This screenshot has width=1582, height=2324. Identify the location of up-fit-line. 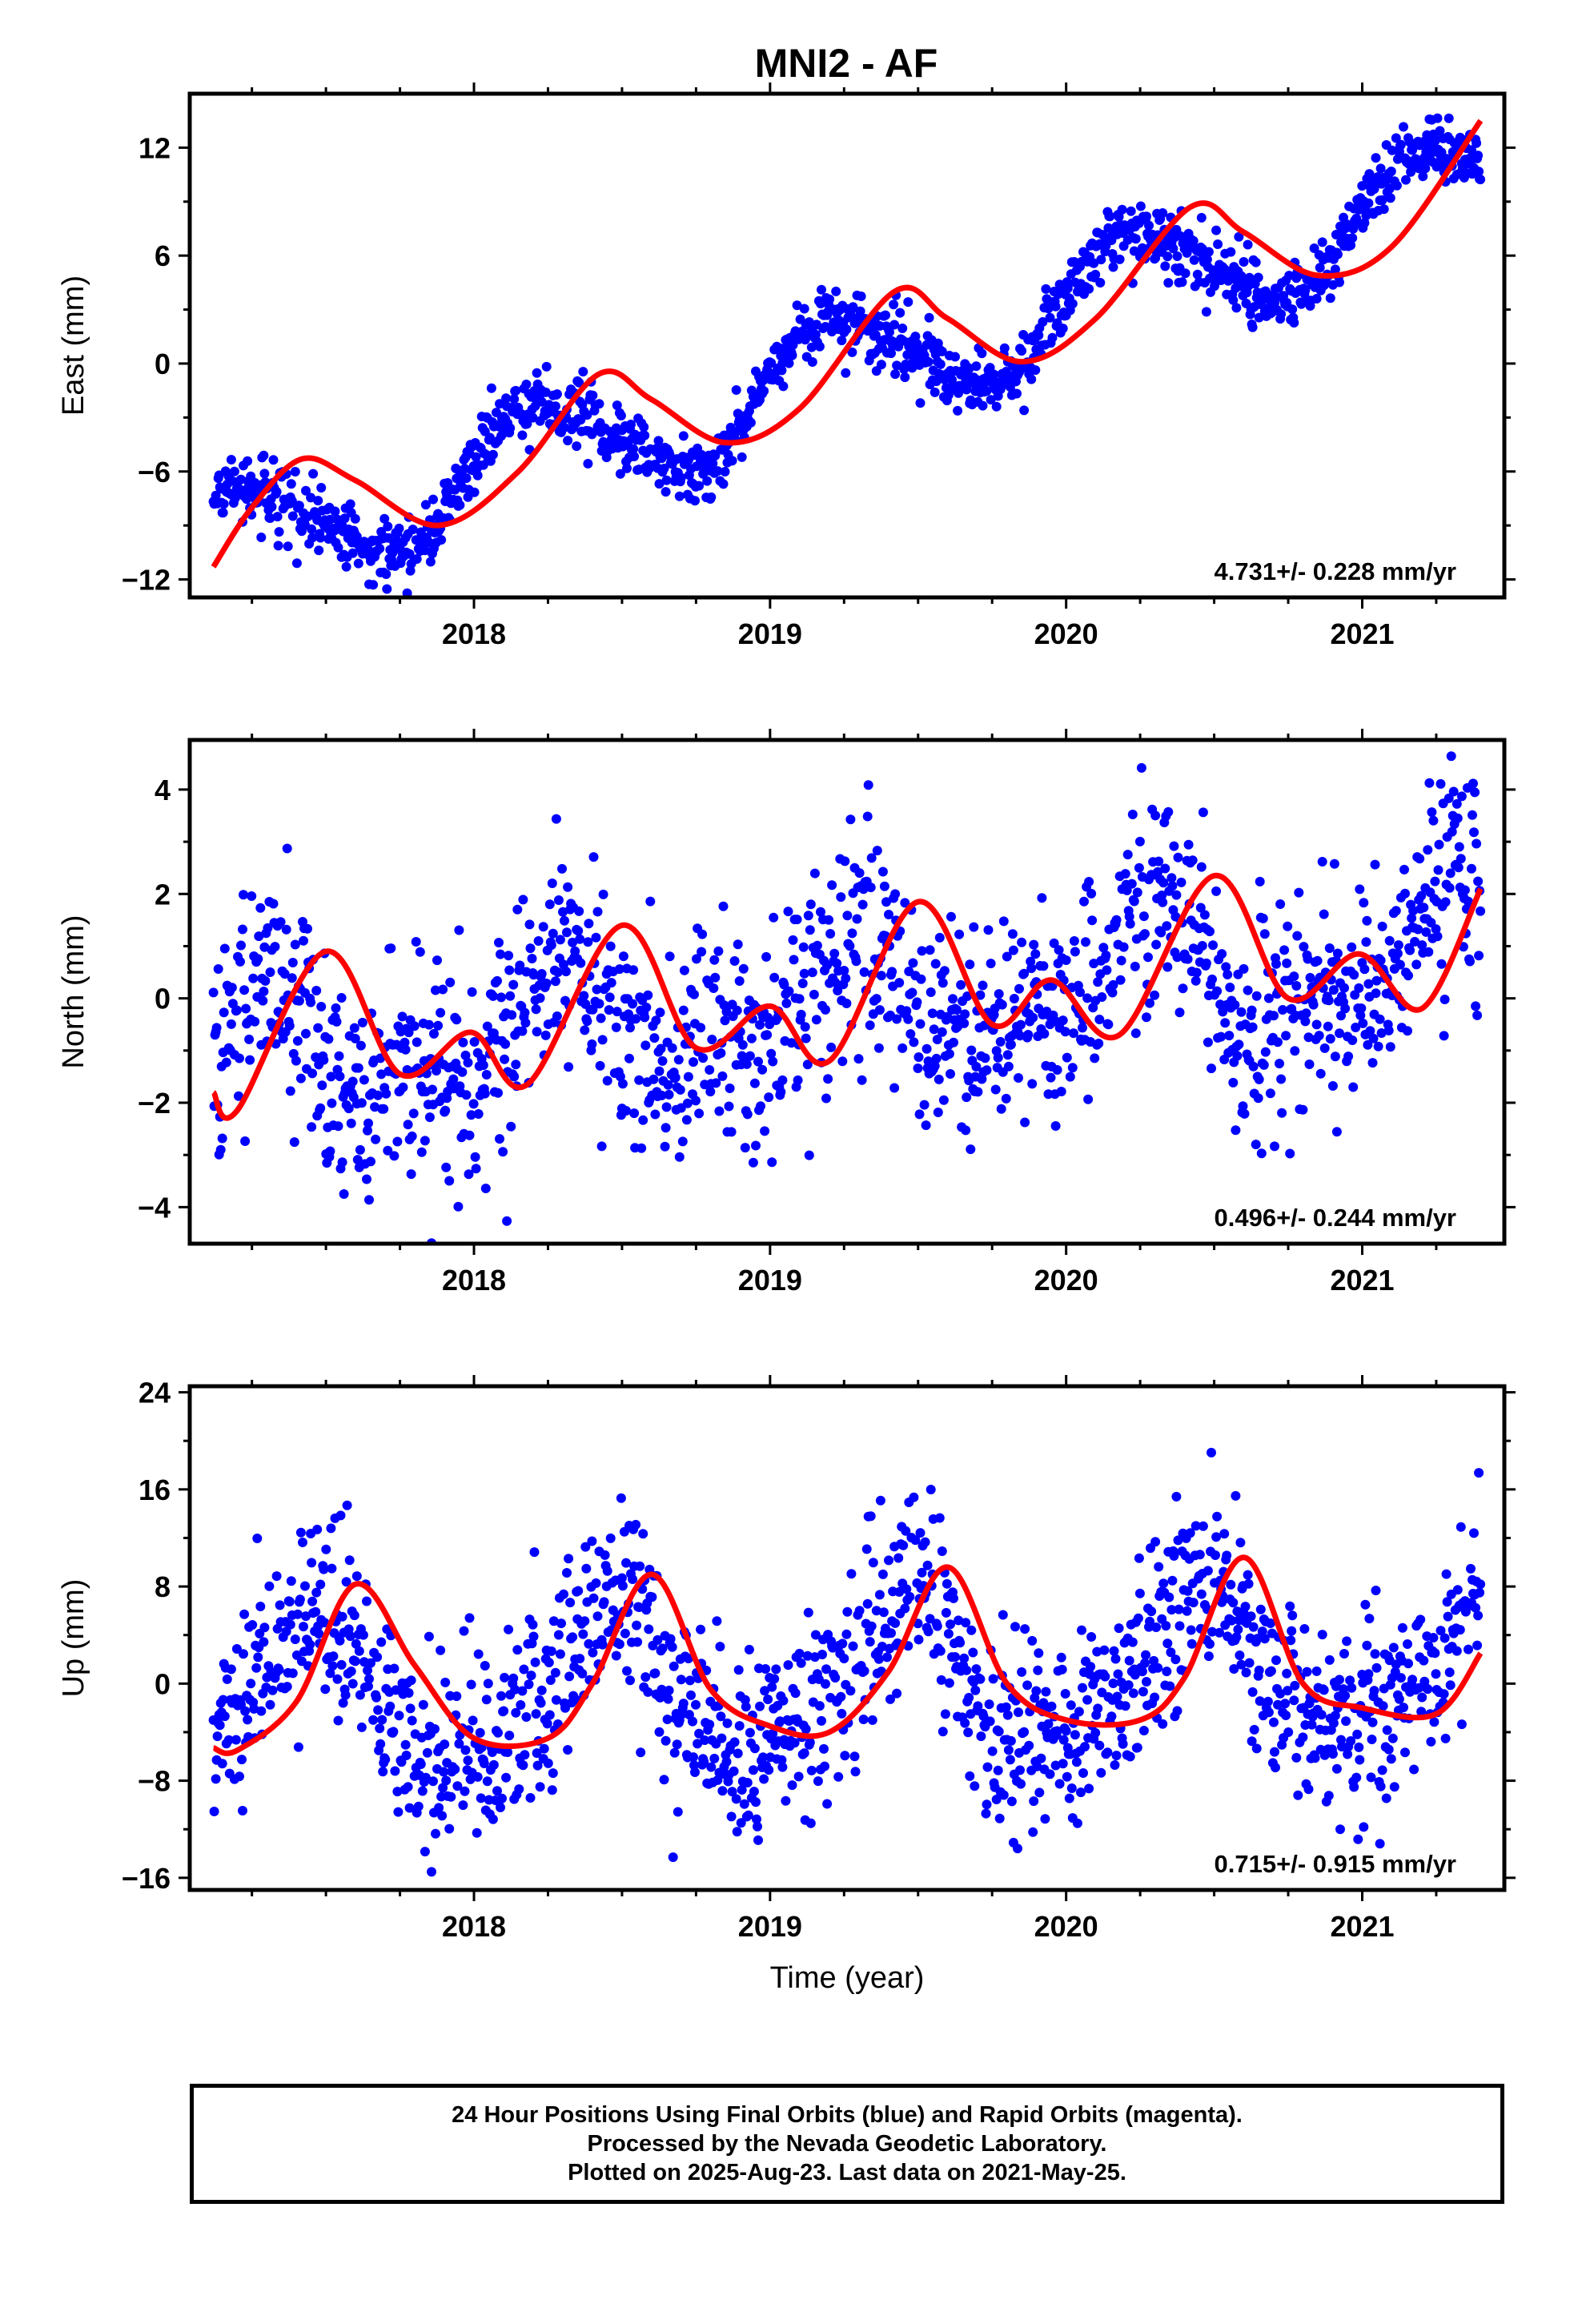
(848, 1655).